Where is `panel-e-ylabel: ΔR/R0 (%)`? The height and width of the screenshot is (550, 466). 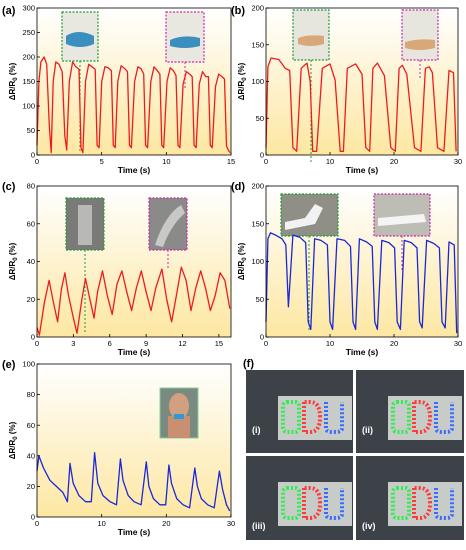 panel-e-ylabel: ΔR/R0 (%) is located at coordinates (13, 440).